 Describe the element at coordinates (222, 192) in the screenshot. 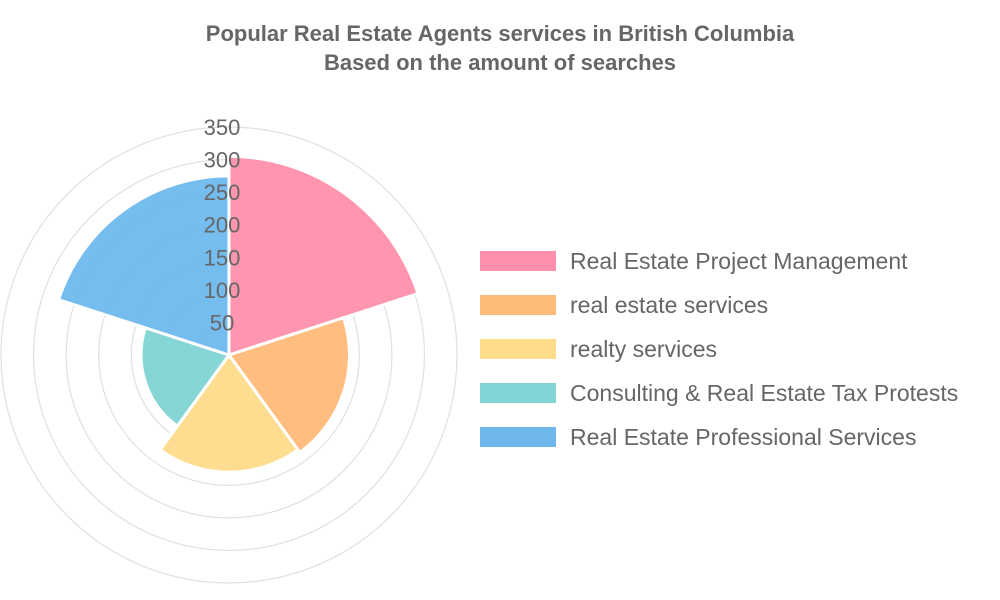

I see `radial-tick-label-250: 250` at that location.